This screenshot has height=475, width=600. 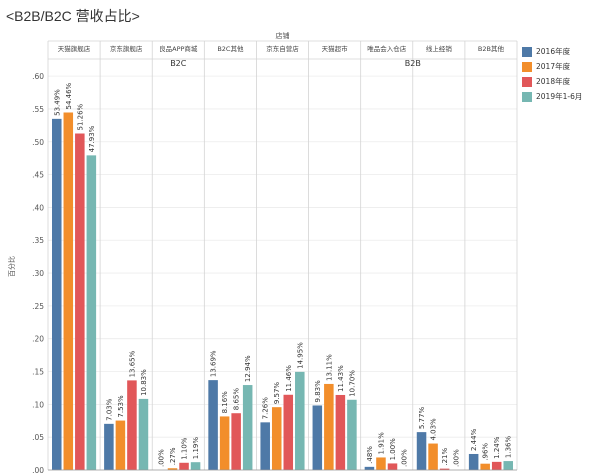 What do you see at coordinates (277, 393) in the screenshot?
I see `bar-value-label: 9.57%` at bounding box center [277, 393].